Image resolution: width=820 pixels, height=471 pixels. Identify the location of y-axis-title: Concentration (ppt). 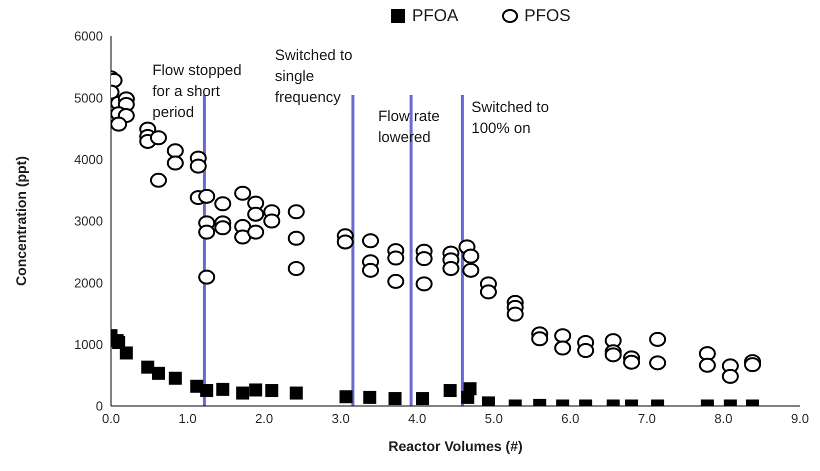
(20, 221).